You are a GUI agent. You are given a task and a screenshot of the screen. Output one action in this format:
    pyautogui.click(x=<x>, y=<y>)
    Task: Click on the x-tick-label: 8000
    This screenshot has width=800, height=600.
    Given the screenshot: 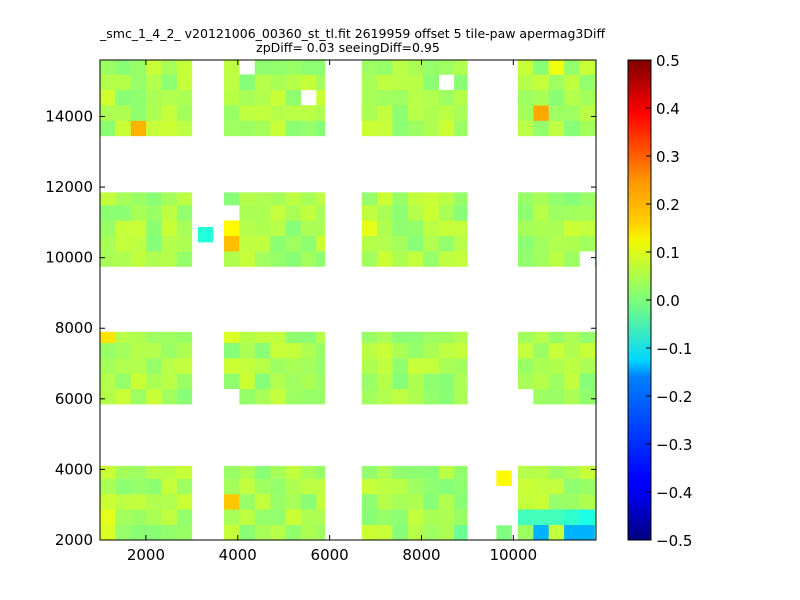 What is the action you would take?
    pyautogui.click(x=421, y=555)
    